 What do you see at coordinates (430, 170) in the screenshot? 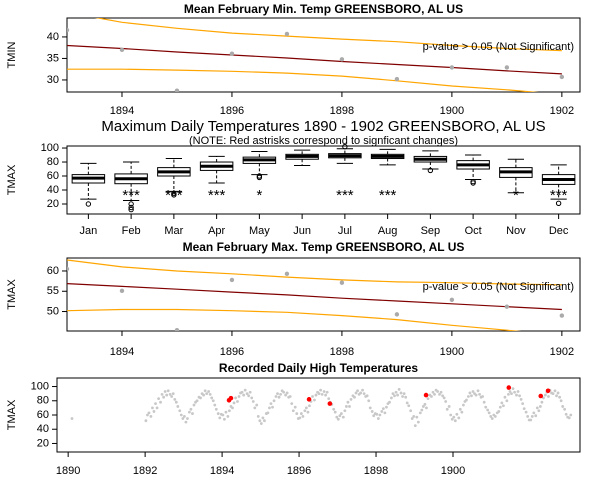
I see `outlier` at bounding box center [430, 170].